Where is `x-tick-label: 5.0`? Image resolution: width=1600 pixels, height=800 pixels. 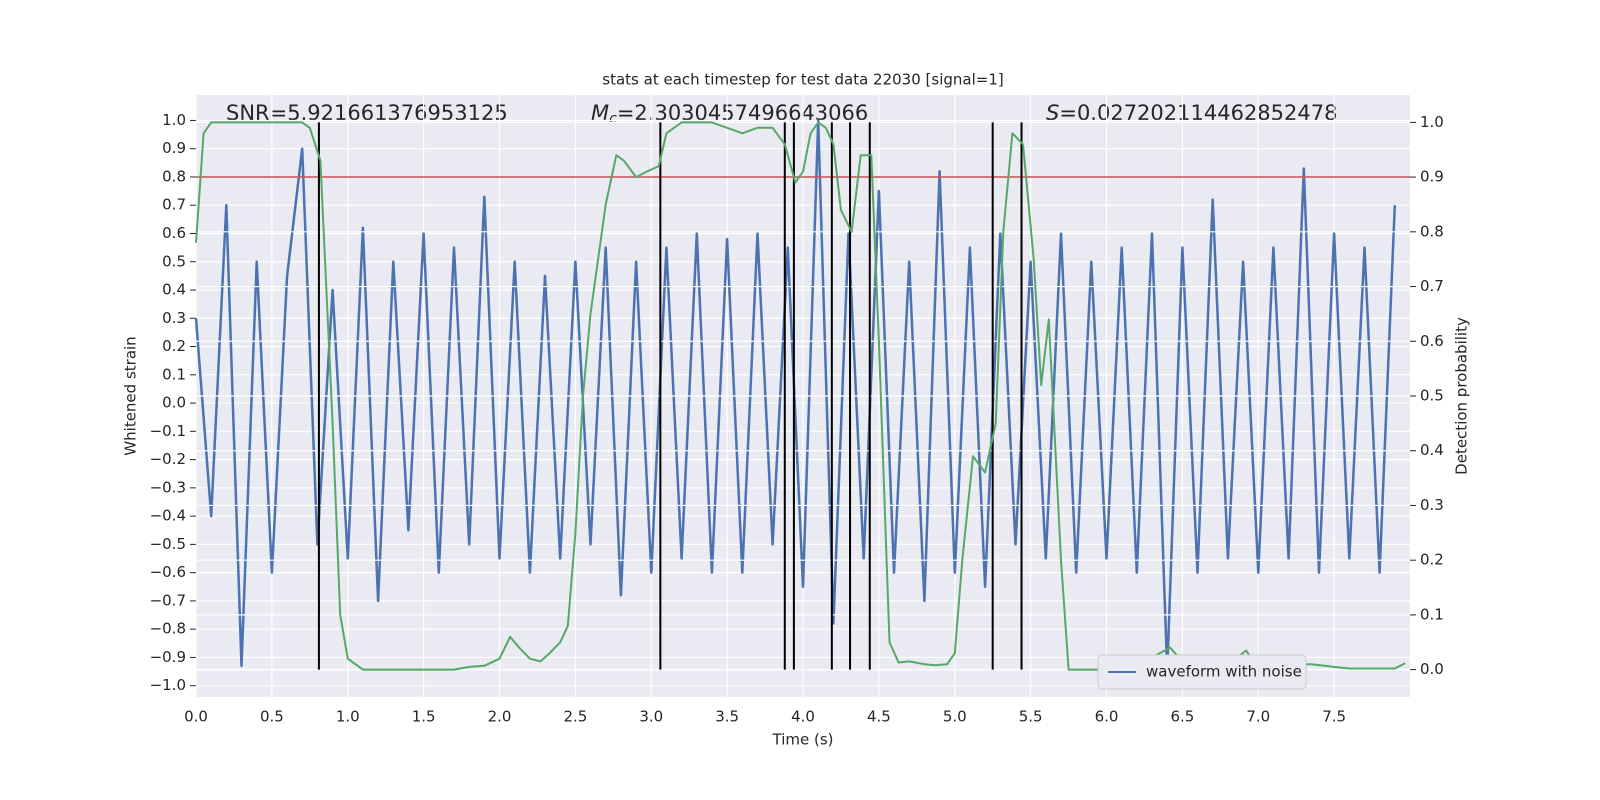
x-tick-label: 5.0 is located at coordinates (955, 717).